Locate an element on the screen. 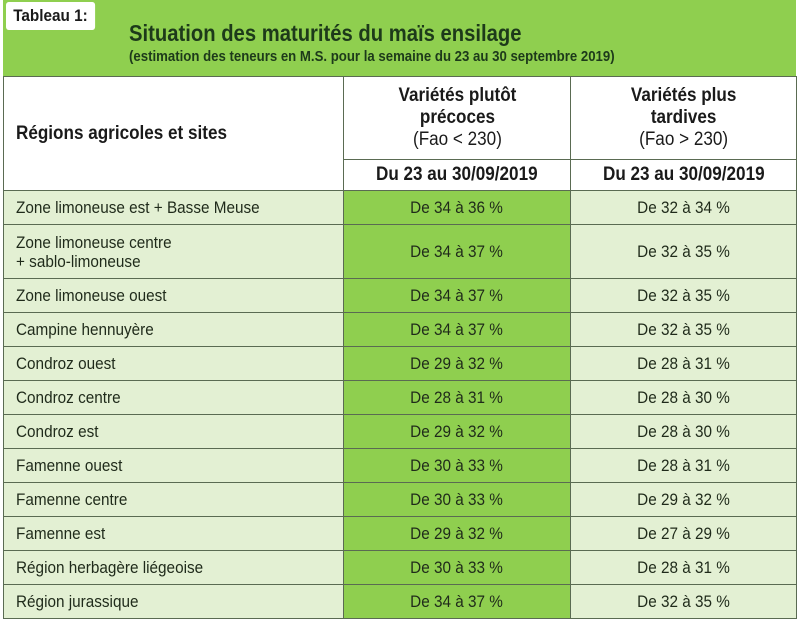 This screenshot has height=639, width=800. region-cell: Région herbagère liégeoise is located at coordinates (173, 567).